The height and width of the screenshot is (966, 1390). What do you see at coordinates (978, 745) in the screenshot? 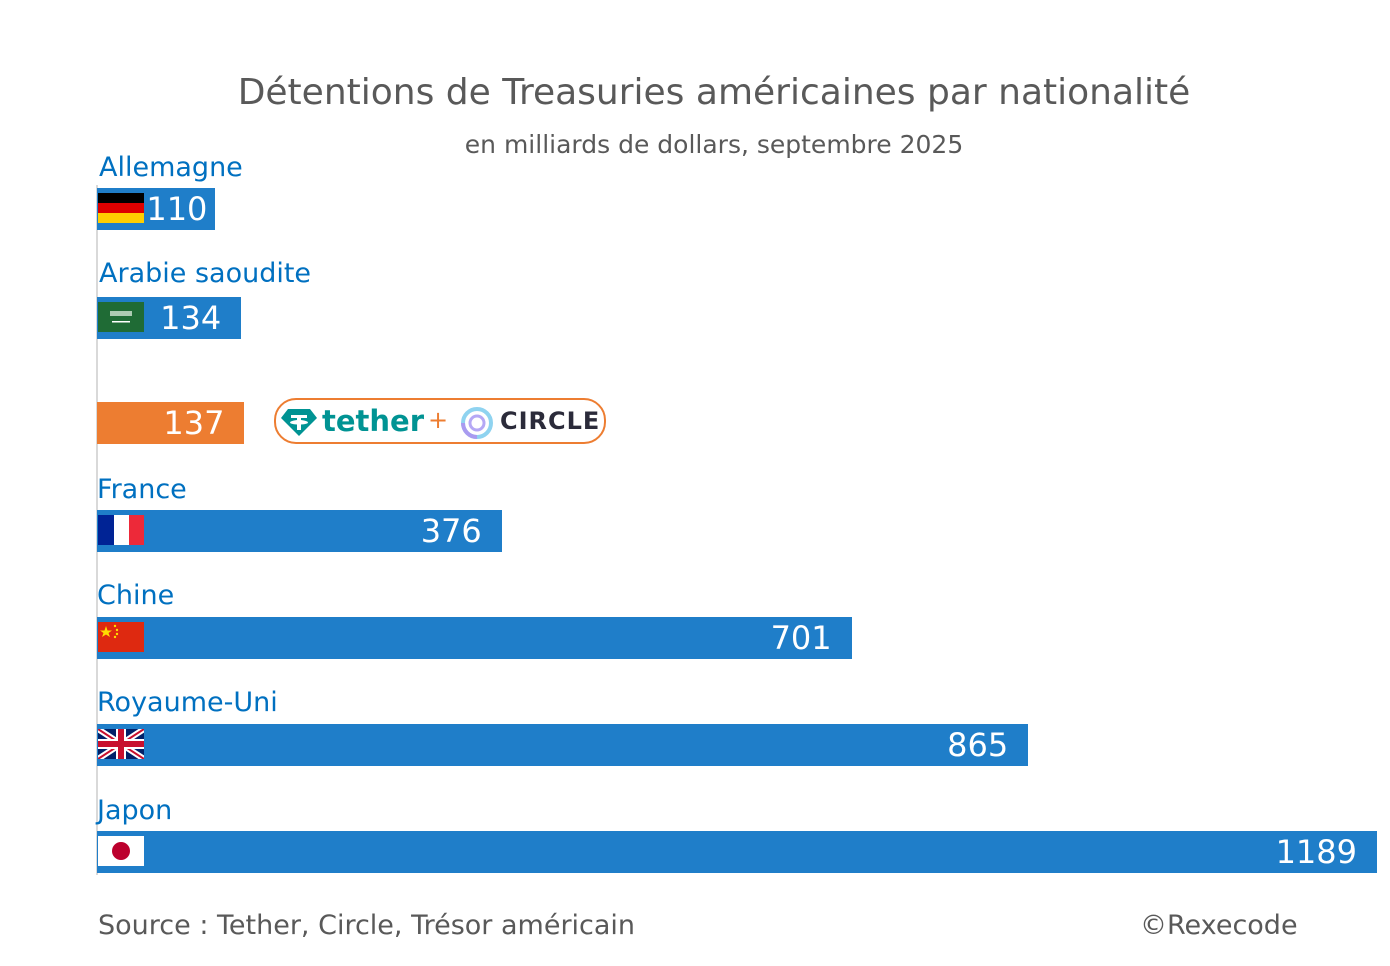
I see `data-label: 865` at bounding box center [978, 745].